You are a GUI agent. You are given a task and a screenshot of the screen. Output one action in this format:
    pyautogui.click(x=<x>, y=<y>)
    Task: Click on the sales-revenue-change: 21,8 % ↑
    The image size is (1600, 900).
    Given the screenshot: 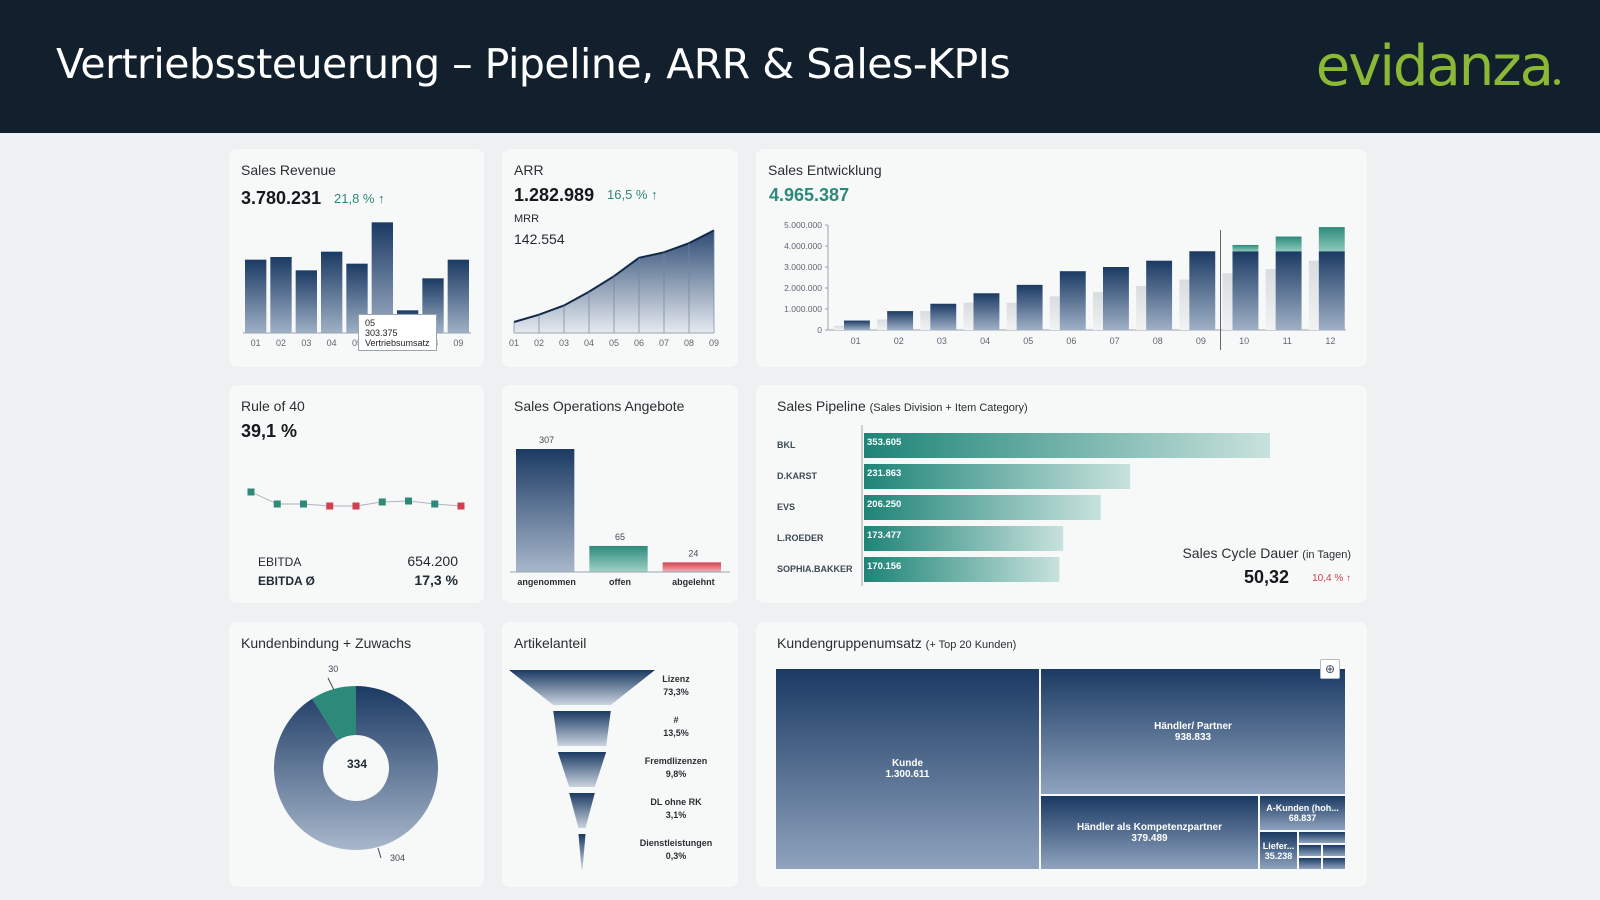 What is the action you would take?
    pyautogui.click(x=359, y=198)
    